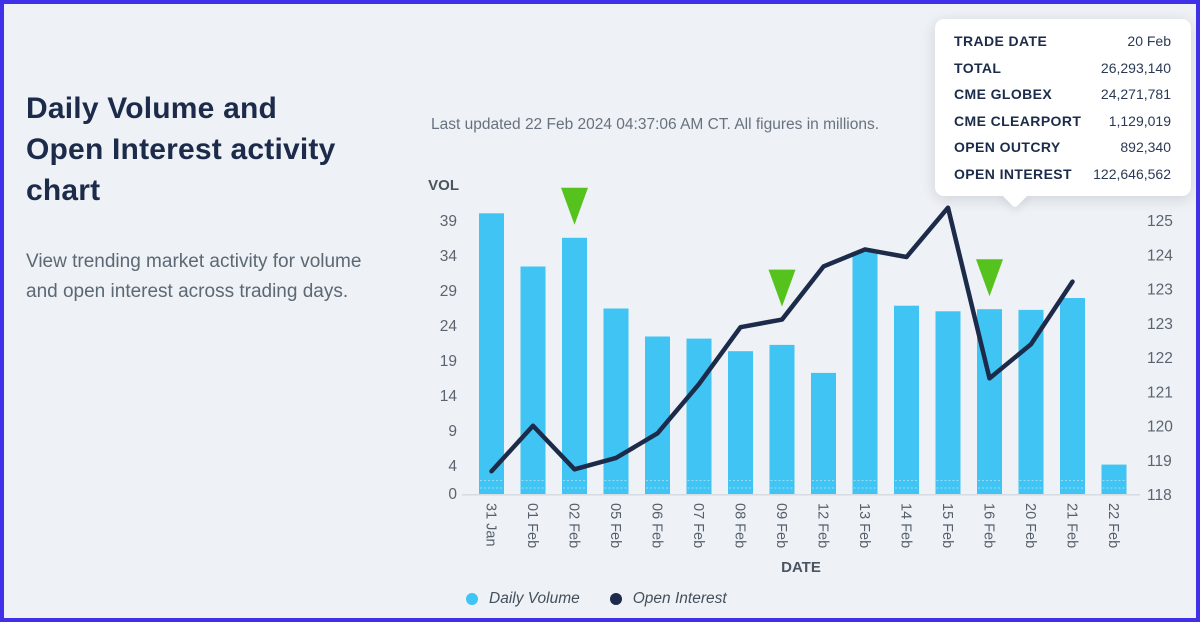 The image size is (1200, 622). I want to click on tooltip-value: 24,271,781, so click(1135, 94).